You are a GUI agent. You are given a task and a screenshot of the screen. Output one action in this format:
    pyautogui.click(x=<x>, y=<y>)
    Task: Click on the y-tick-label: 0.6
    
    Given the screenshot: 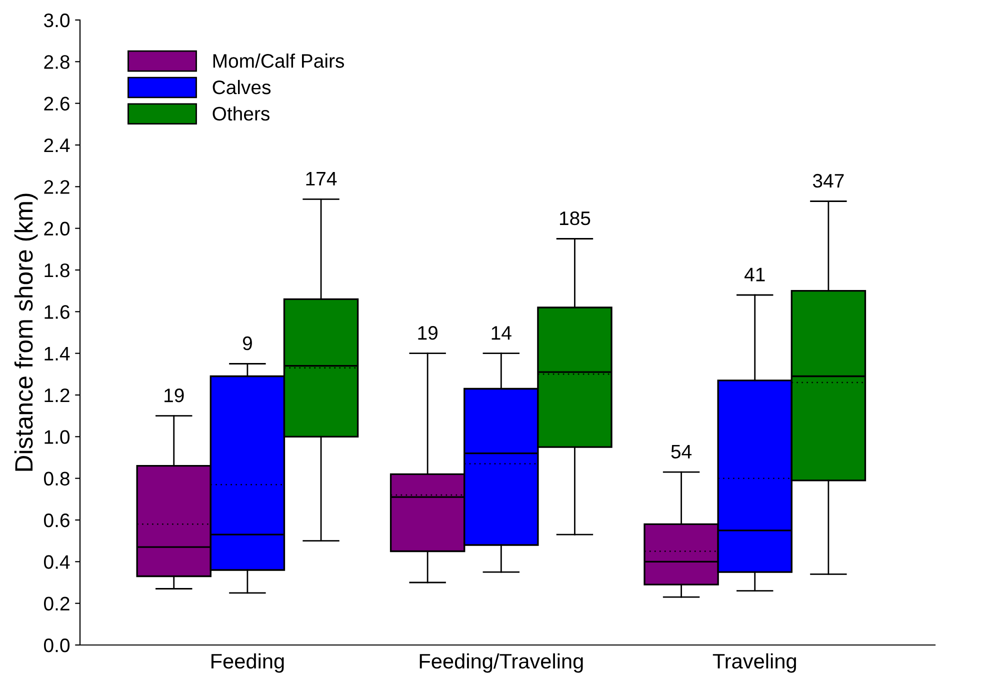 What is the action you would take?
    pyautogui.click(x=57, y=520)
    